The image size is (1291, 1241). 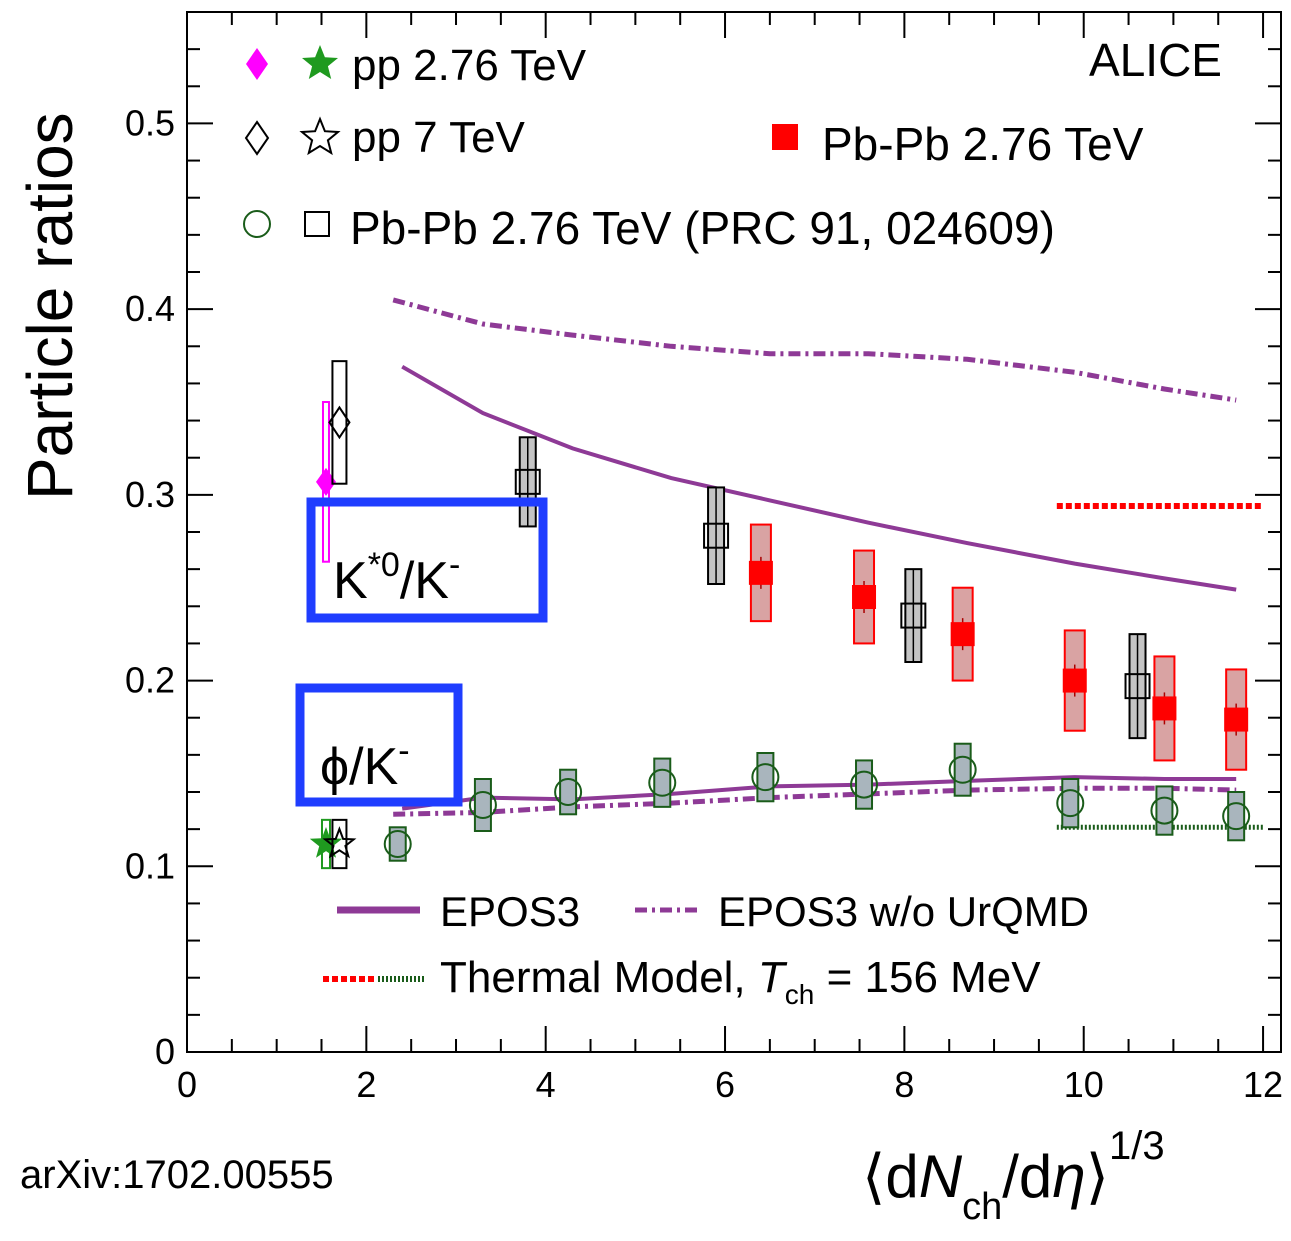 What do you see at coordinates (983, 144) in the screenshot?
I see `legend-pbpb-new-label: Pb-Pb 2.76 TeV` at bounding box center [983, 144].